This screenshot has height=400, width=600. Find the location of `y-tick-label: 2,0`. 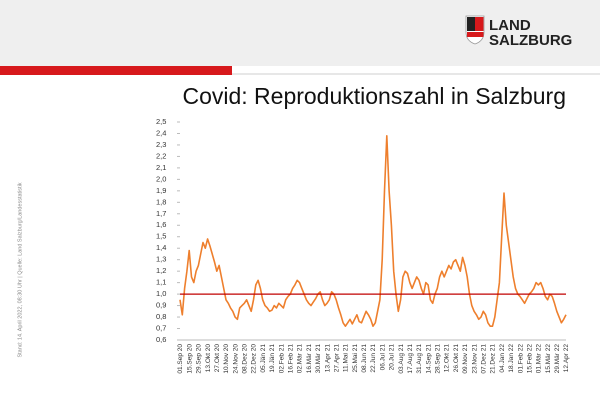

y-tick-label: 2,0 is located at coordinates (161, 178).